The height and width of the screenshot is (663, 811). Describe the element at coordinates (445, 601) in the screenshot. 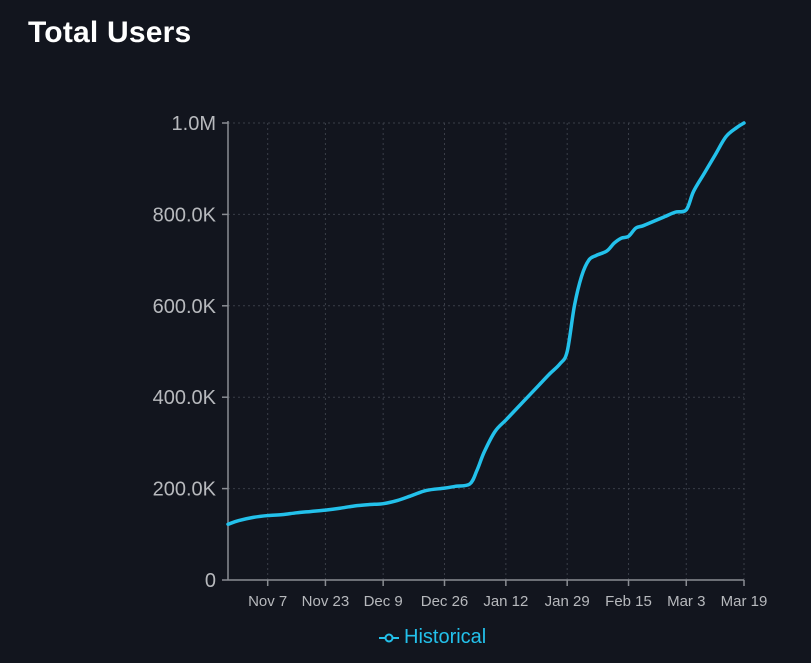

I see `x-tick-label: Dec 26` at that location.